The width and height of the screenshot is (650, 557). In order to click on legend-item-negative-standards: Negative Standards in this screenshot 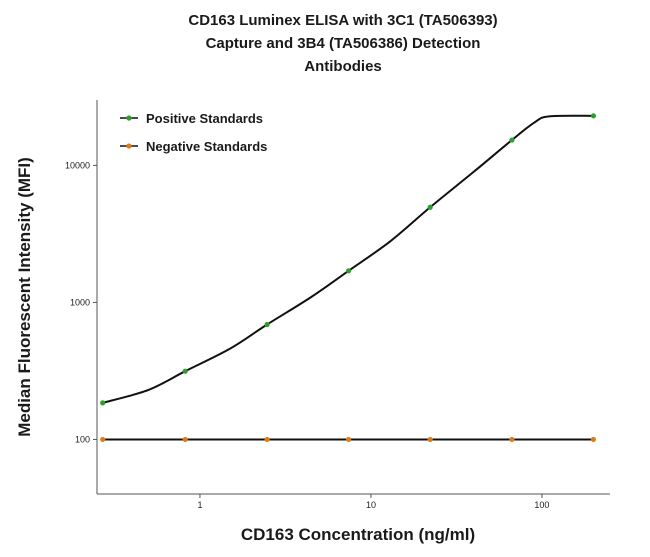, I will do `click(193, 146)`.